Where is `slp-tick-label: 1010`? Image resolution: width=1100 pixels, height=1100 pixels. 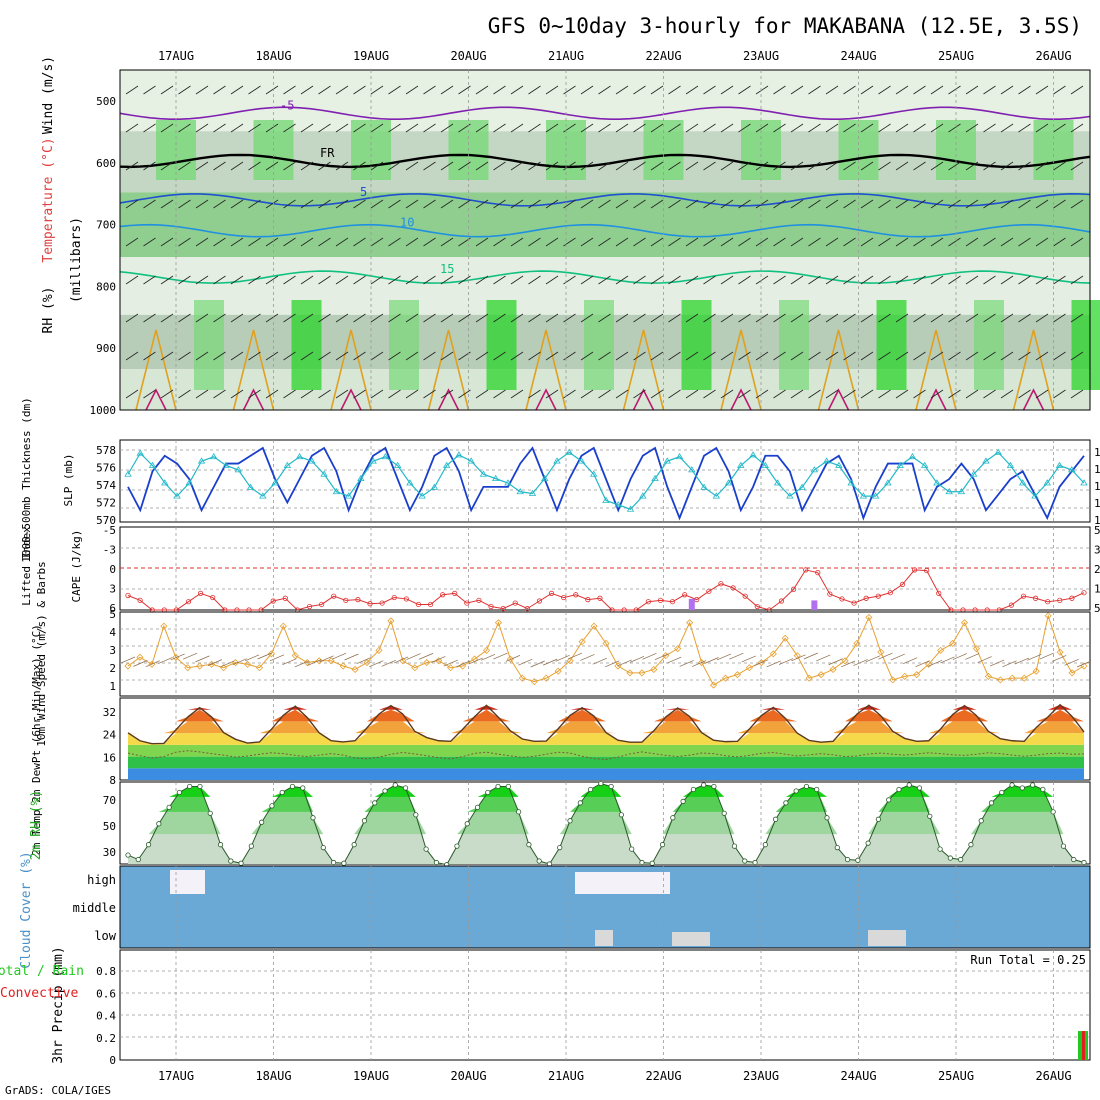 slp-tick-label: 1010 is located at coordinates (1097, 503).